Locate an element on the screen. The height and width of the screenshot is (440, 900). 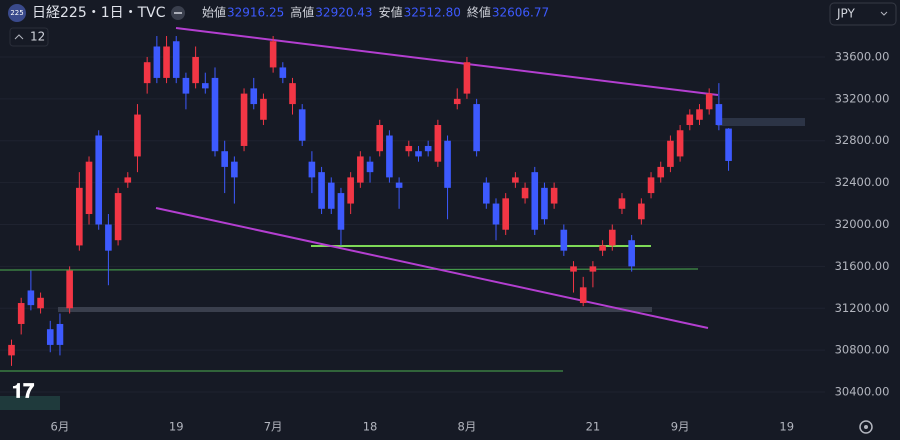
legend-label: 安値 is located at coordinates (391, 12).